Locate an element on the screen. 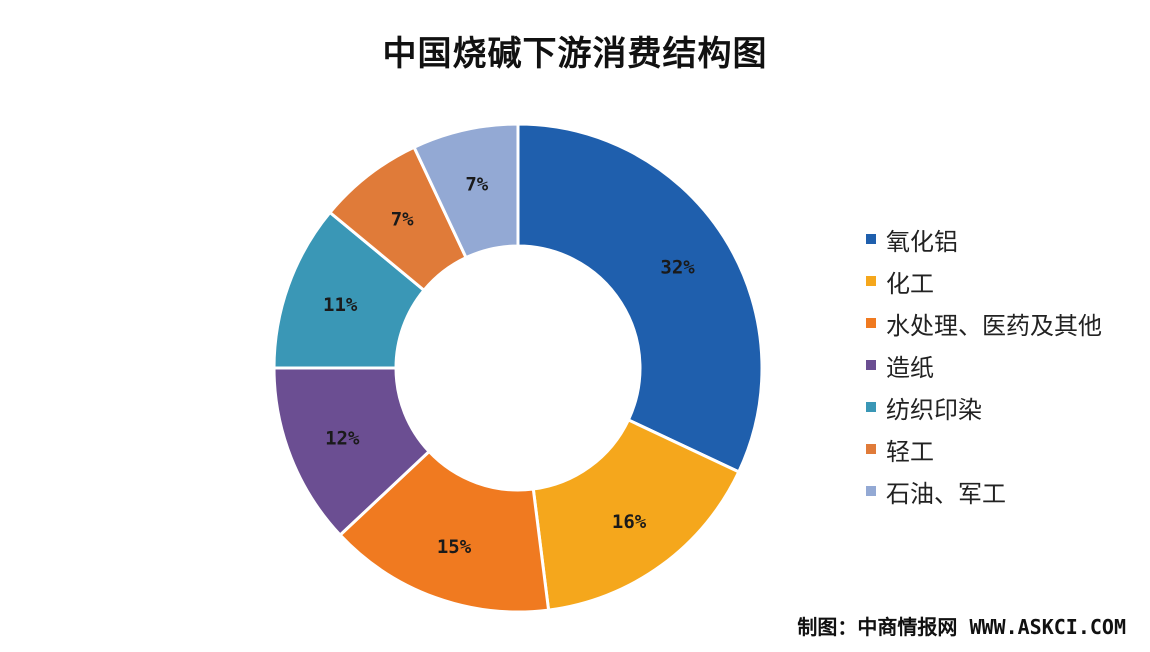 Image resolution: width=1150 pixels, height=652 pixels. slice-label-3: 12% is located at coordinates (342, 439).